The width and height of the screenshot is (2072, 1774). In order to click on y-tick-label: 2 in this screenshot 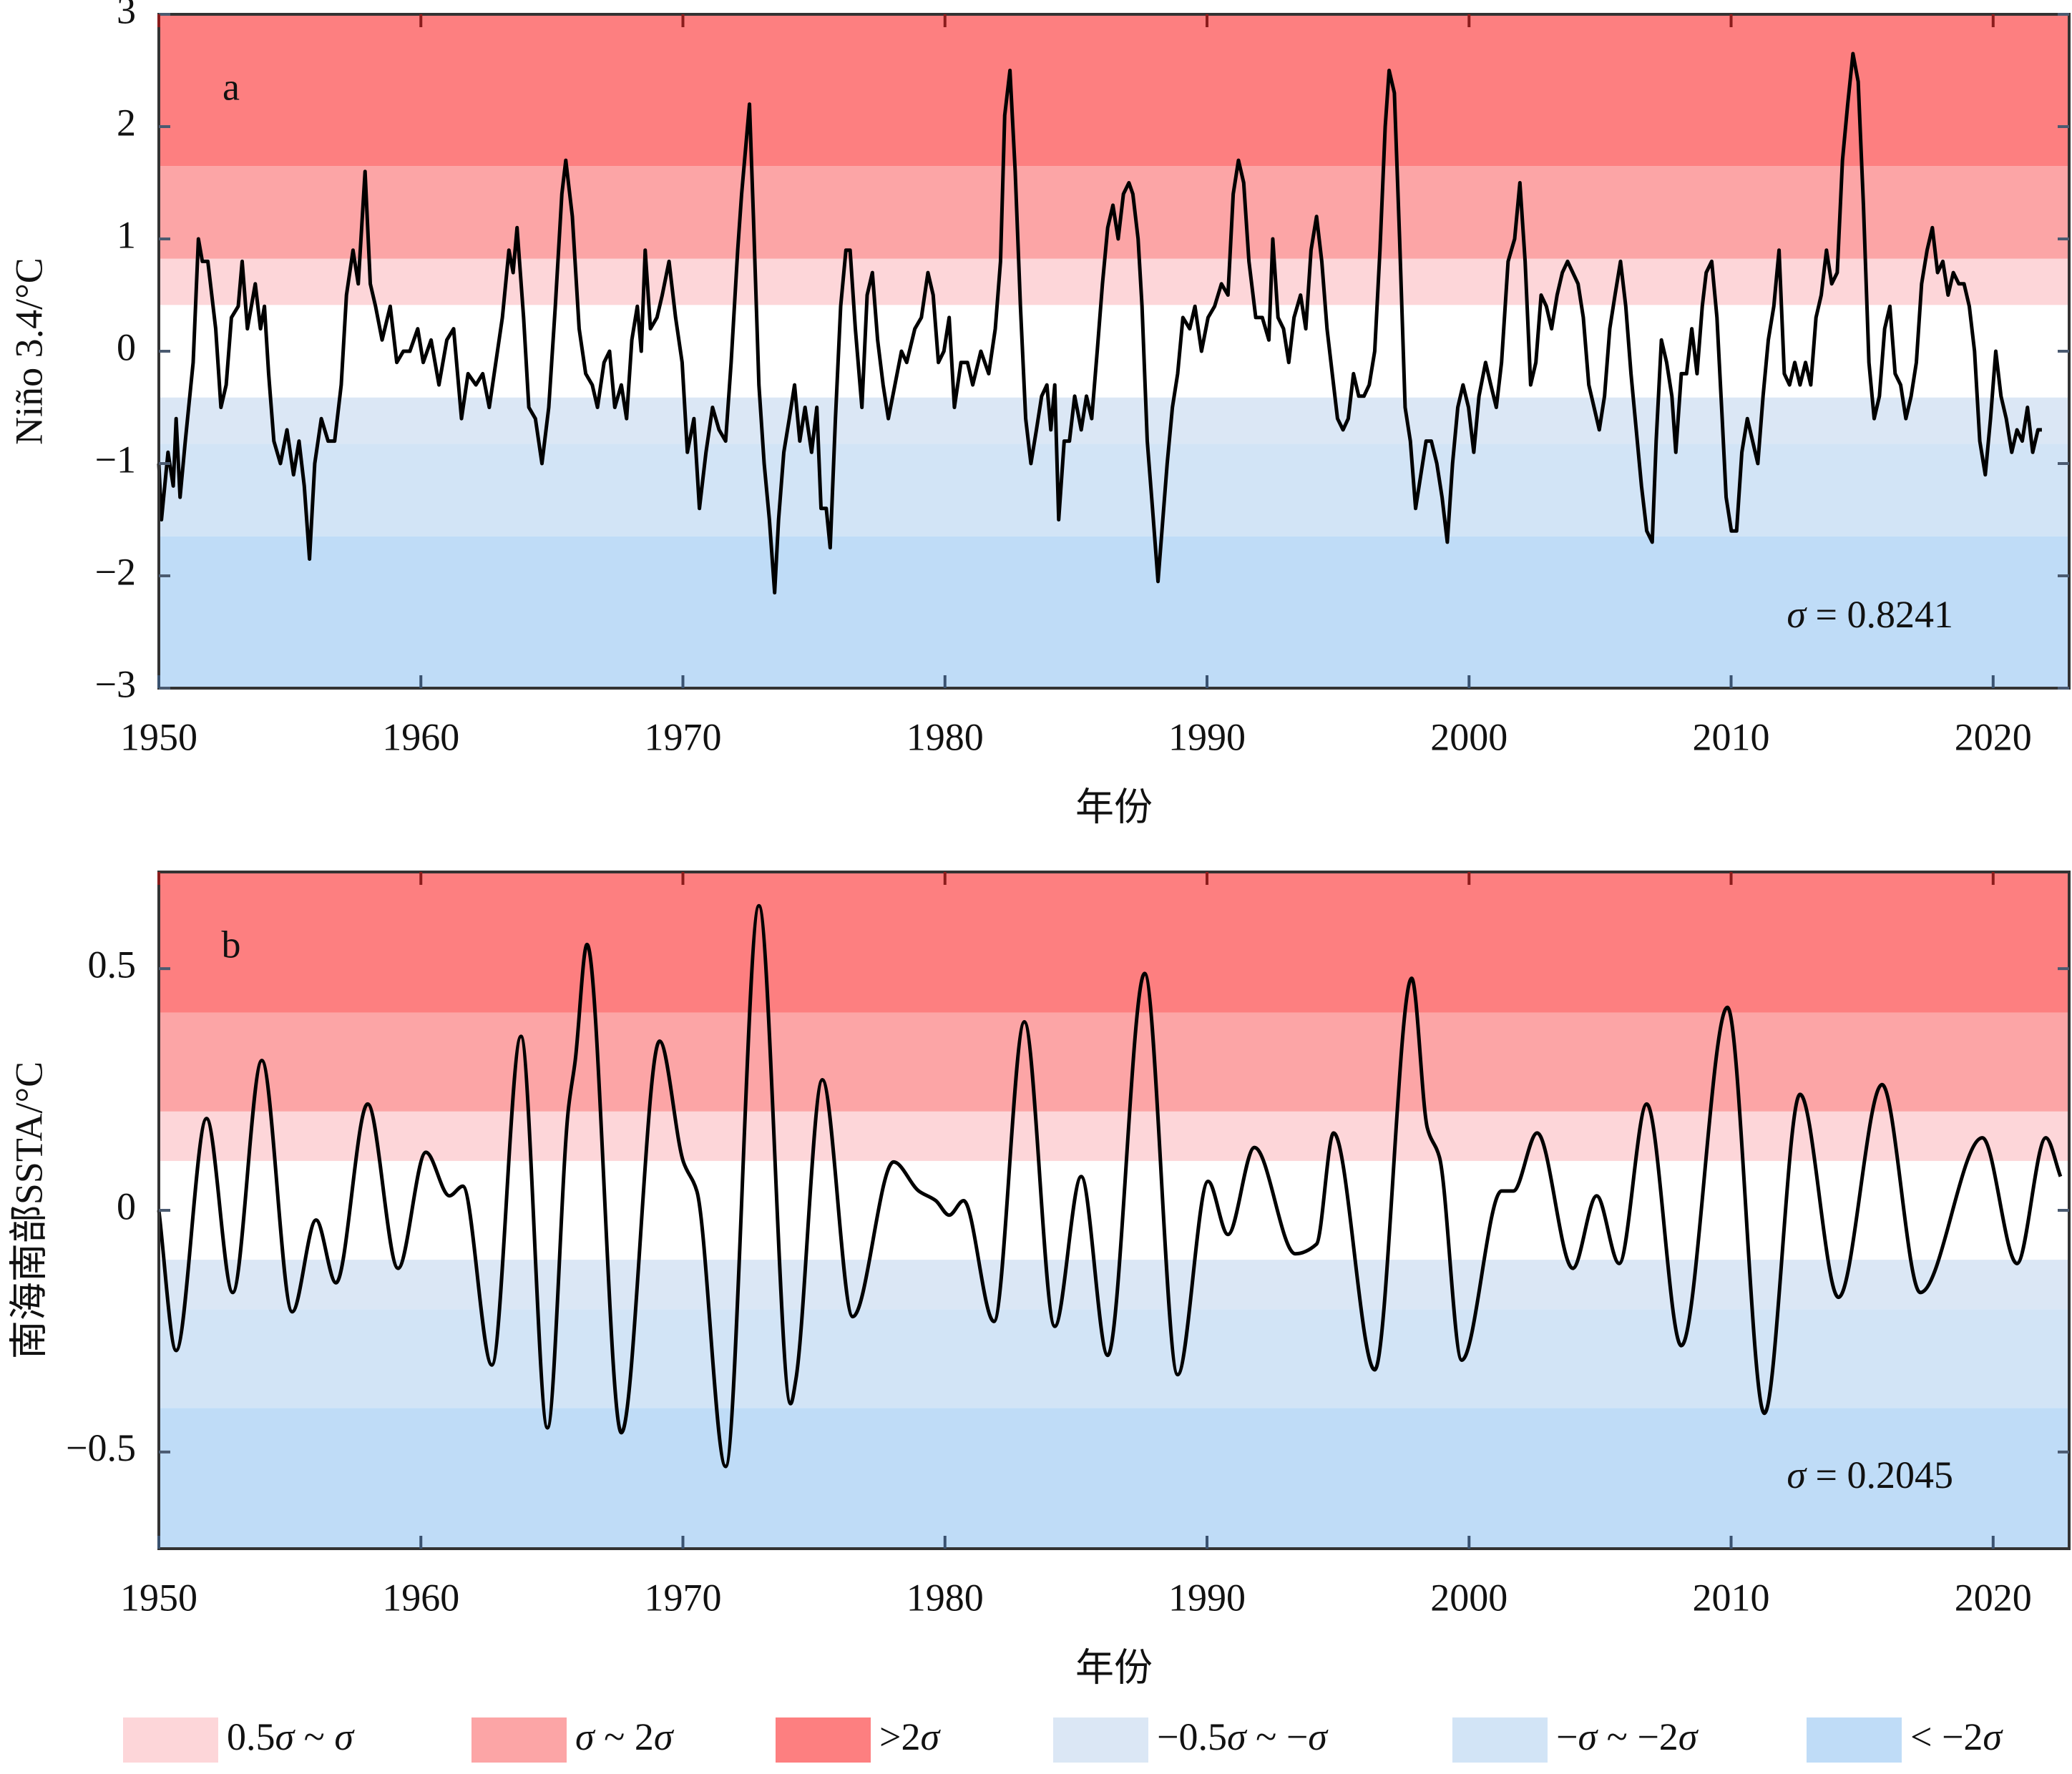, I will do `click(127, 122)`.